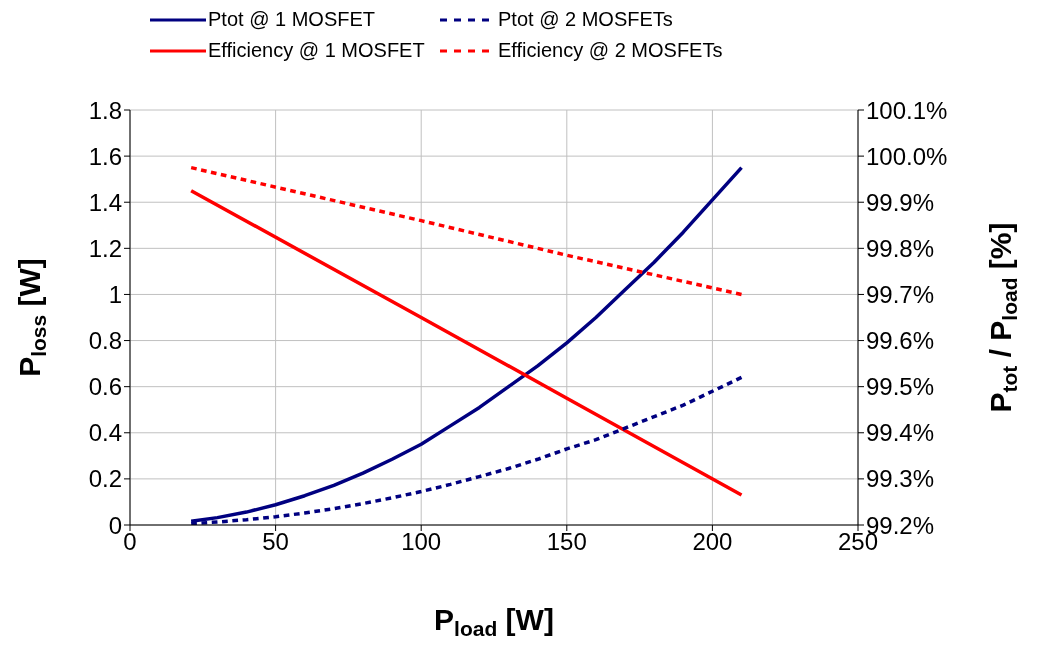  What do you see at coordinates (115, 294) in the screenshot?
I see `y-tick-label: 1` at bounding box center [115, 294].